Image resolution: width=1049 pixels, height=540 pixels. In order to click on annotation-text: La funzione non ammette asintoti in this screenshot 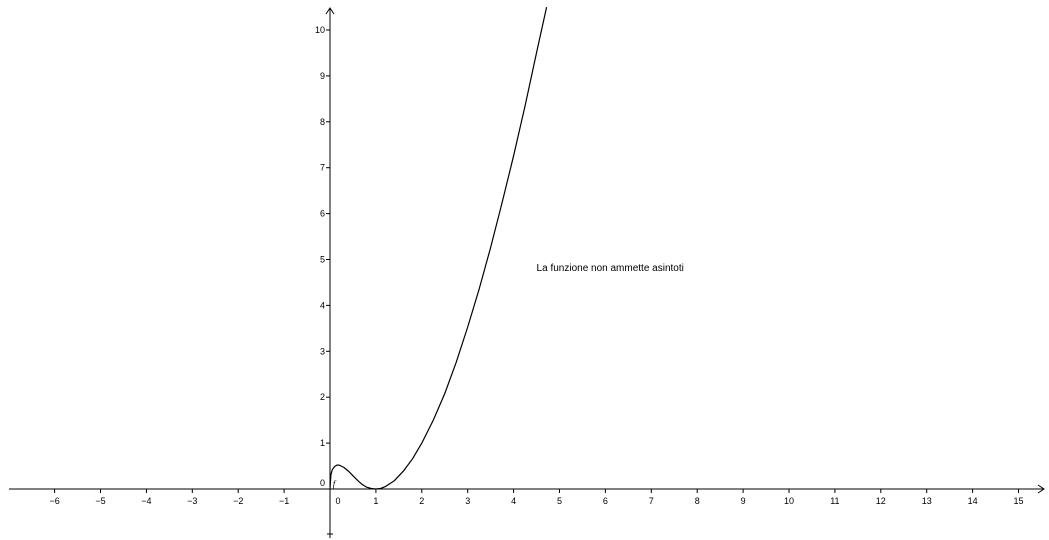, I will do `click(610, 268)`.